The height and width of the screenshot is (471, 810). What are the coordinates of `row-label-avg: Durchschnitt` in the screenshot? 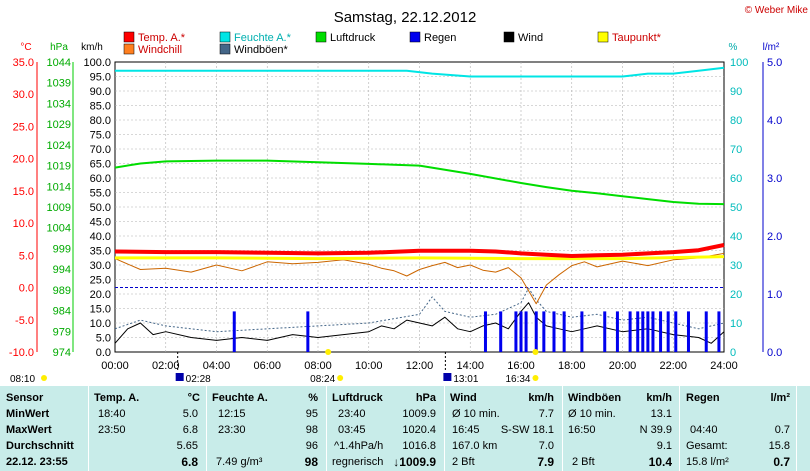 It's located at (40, 446).